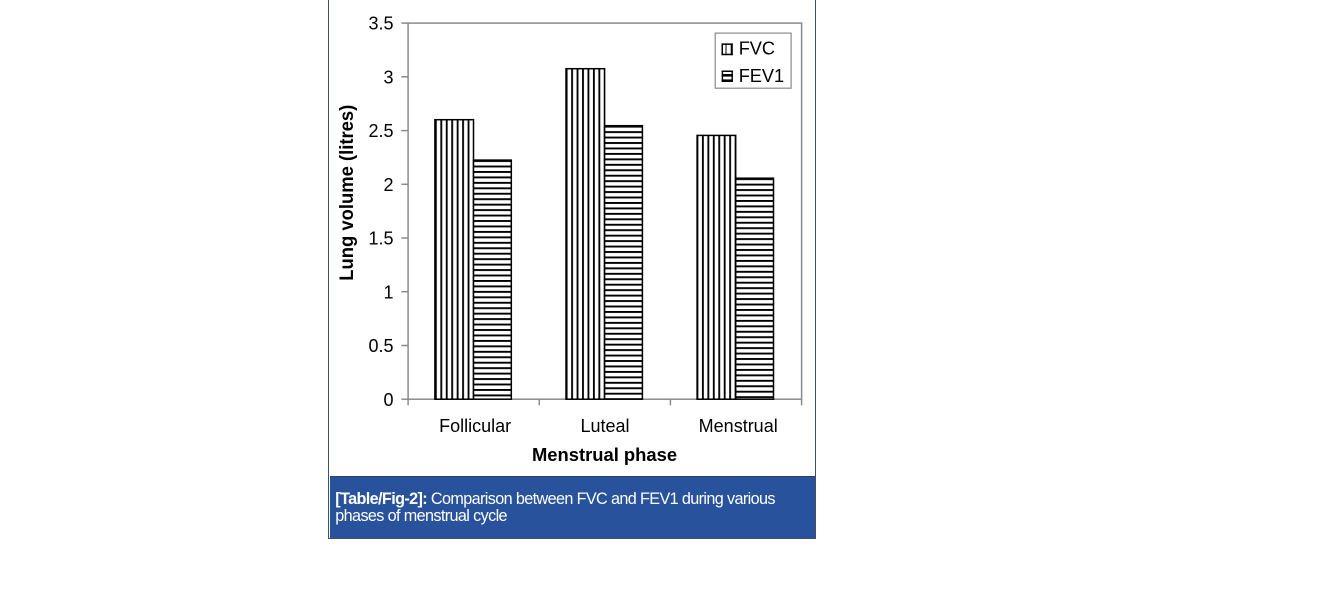 This screenshot has width=1341, height=605. What do you see at coordinates (380, 24) in the screenshot?
I see `svg-text: 3.5` at bounding box center [380, 24].